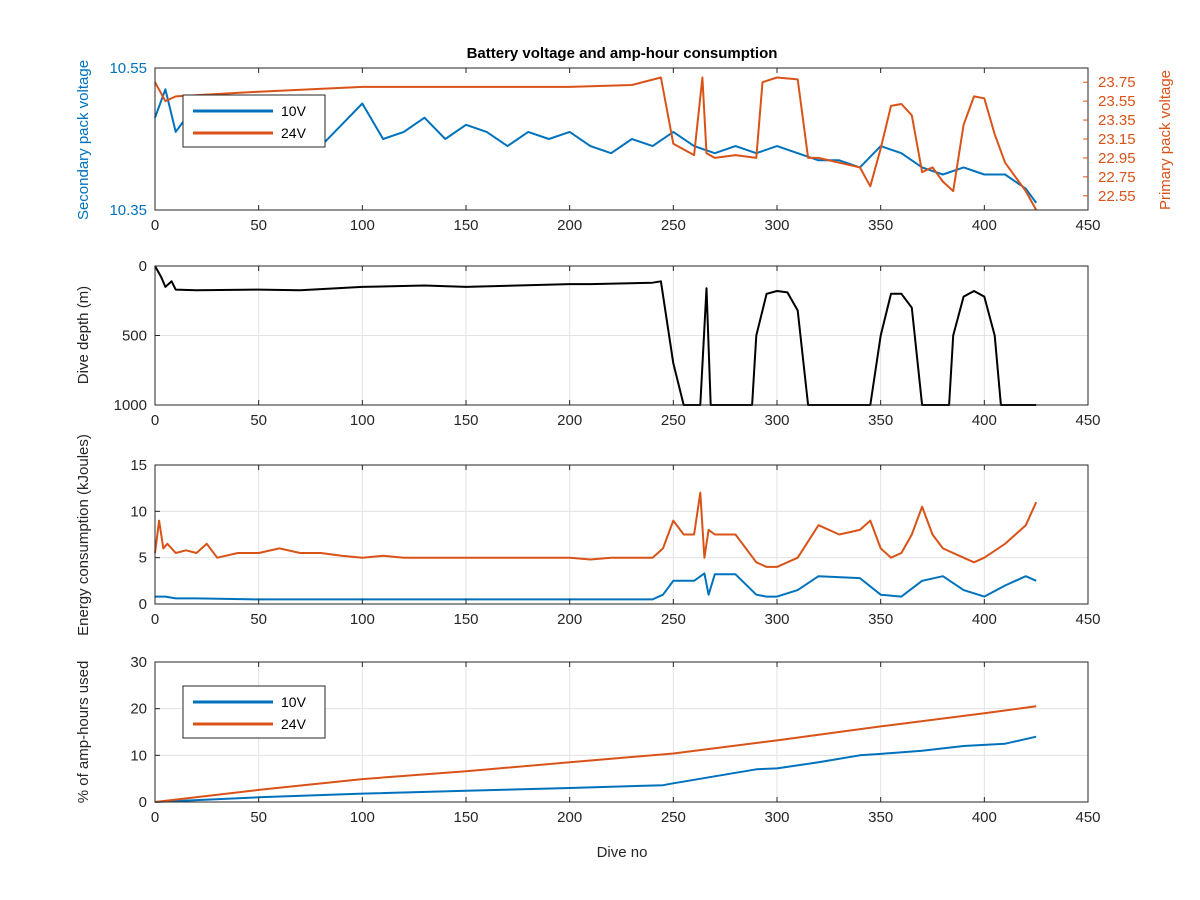  I want to click on y-axis-label: Dive depth (m), so click(83, 335).